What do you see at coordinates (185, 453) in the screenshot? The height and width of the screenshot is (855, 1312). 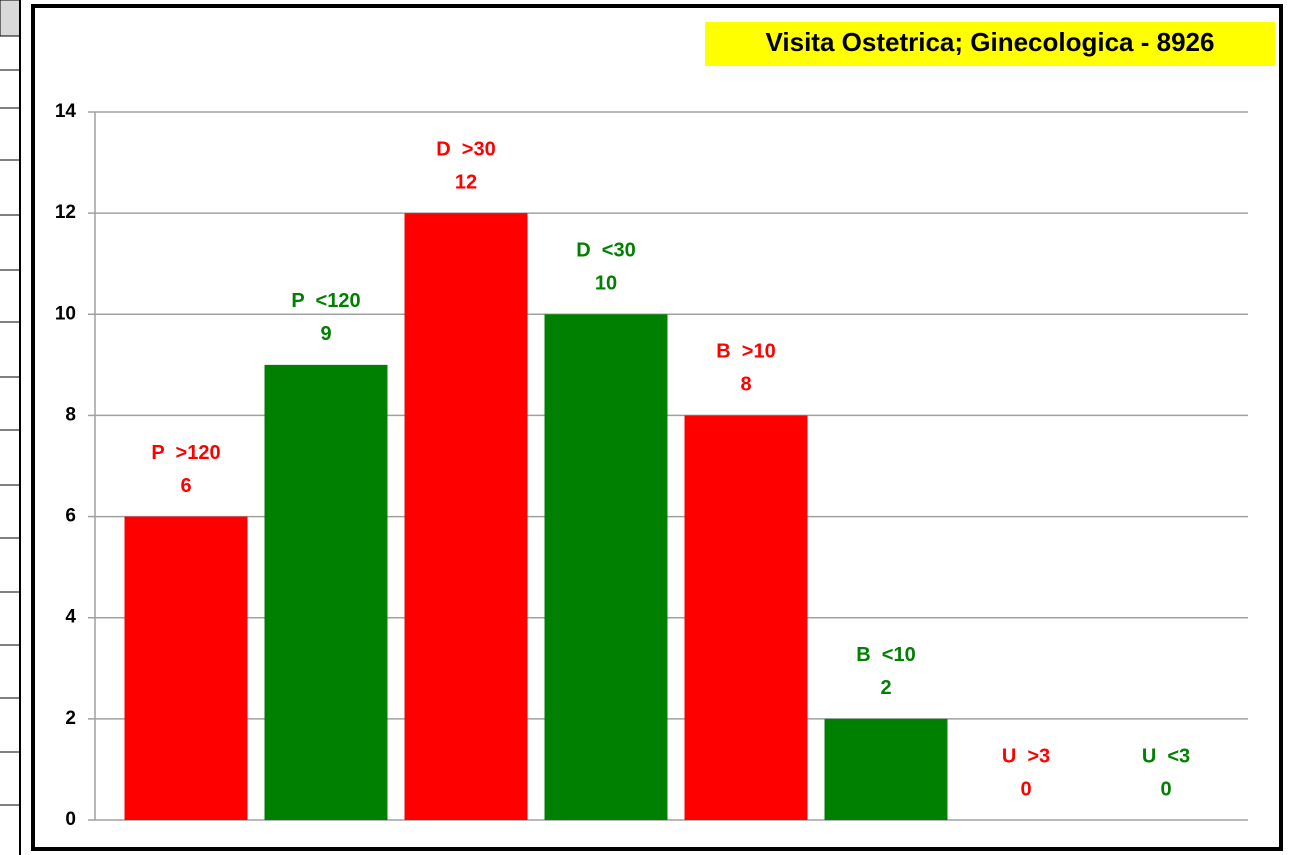 I see `category-label: P >120` at bounding box center [185, 453].